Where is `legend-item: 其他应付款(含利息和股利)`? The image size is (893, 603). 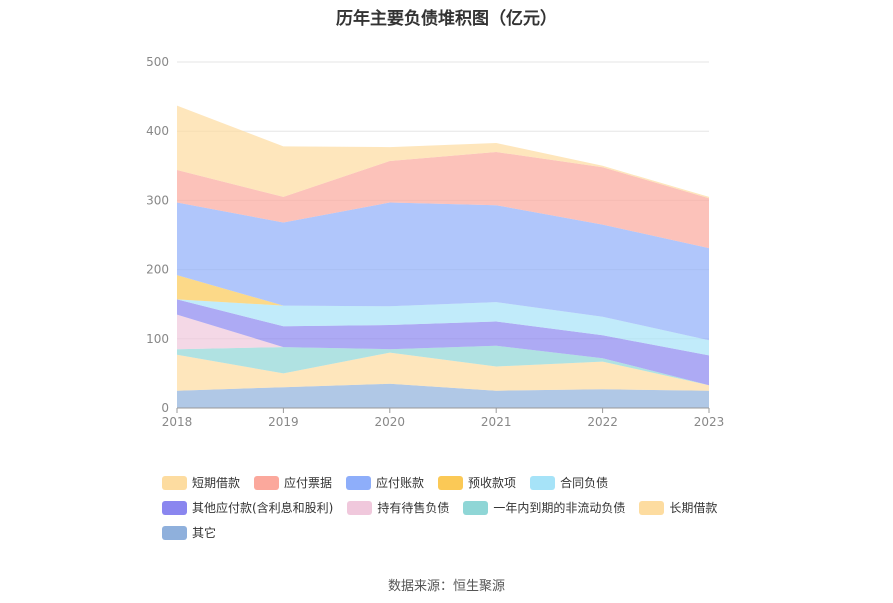
legend-item: 其他应付款(含利息和股利) is located at coordinates (247, 507).